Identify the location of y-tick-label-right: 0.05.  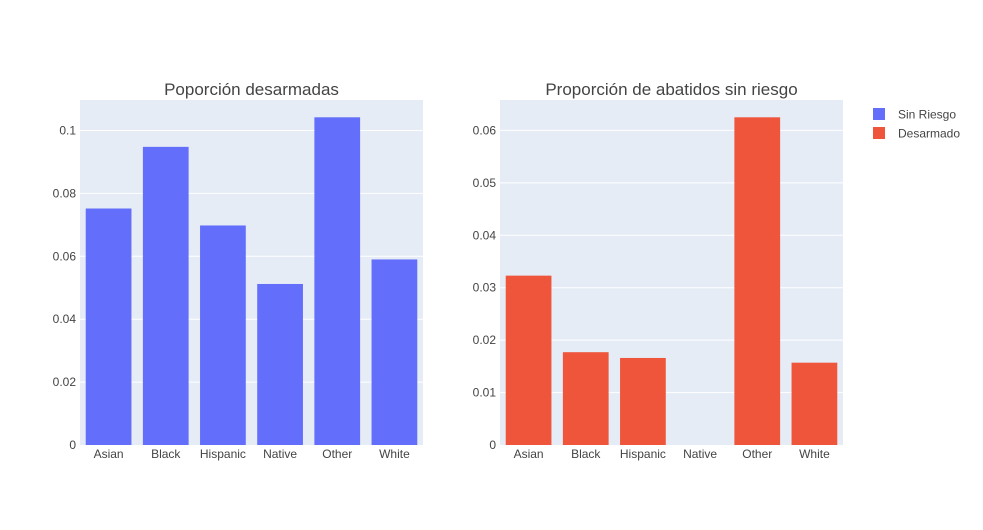
(485, 183).